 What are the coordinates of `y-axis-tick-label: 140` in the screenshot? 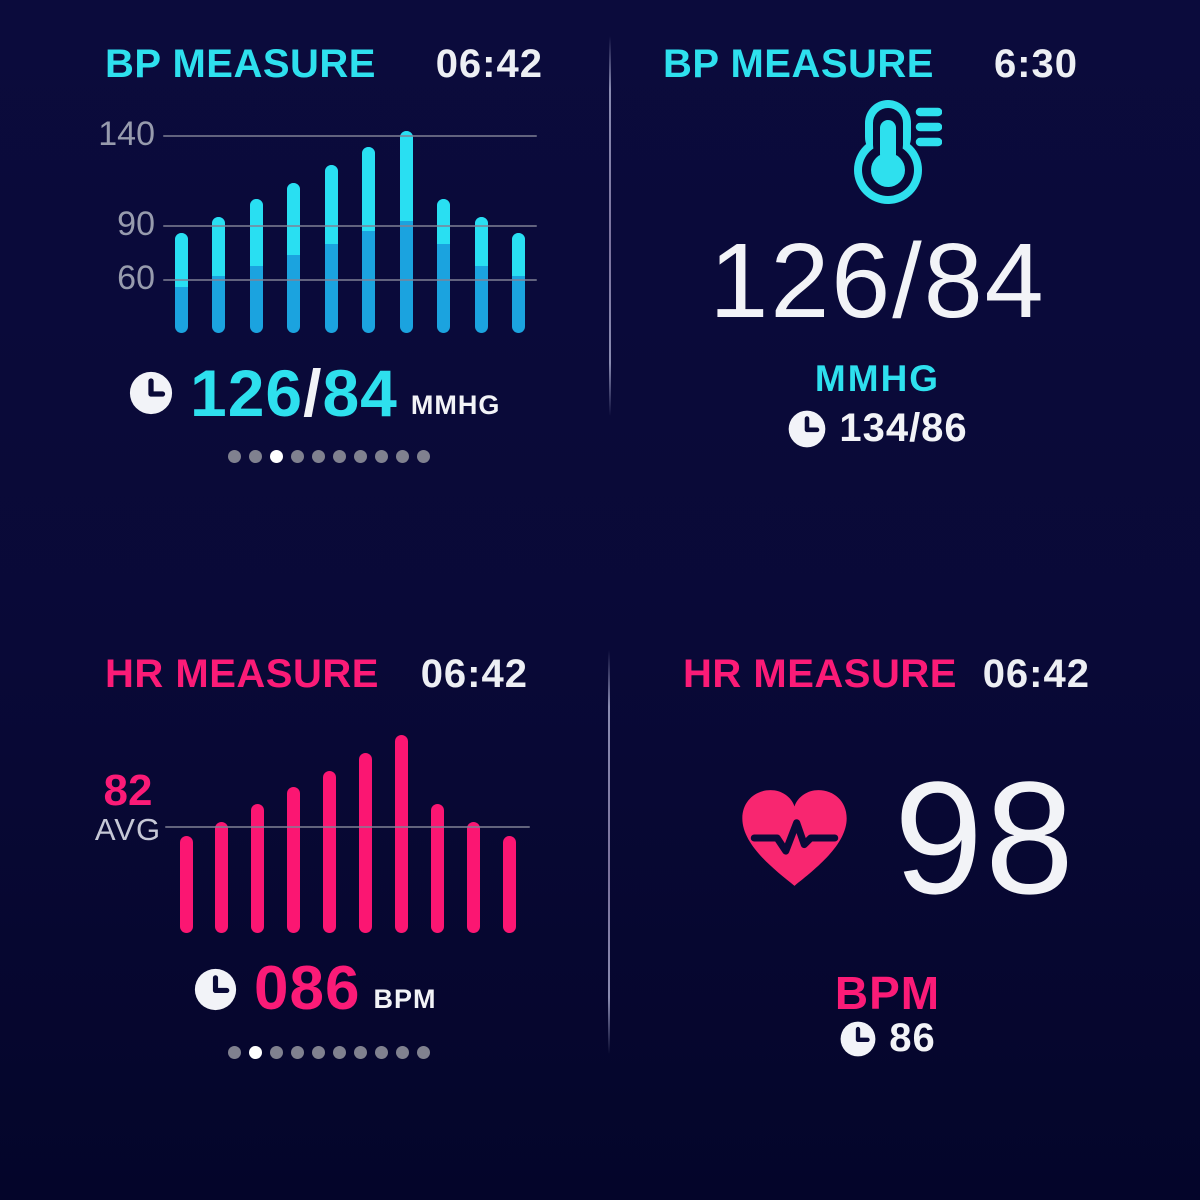 It's located at (126, 133).